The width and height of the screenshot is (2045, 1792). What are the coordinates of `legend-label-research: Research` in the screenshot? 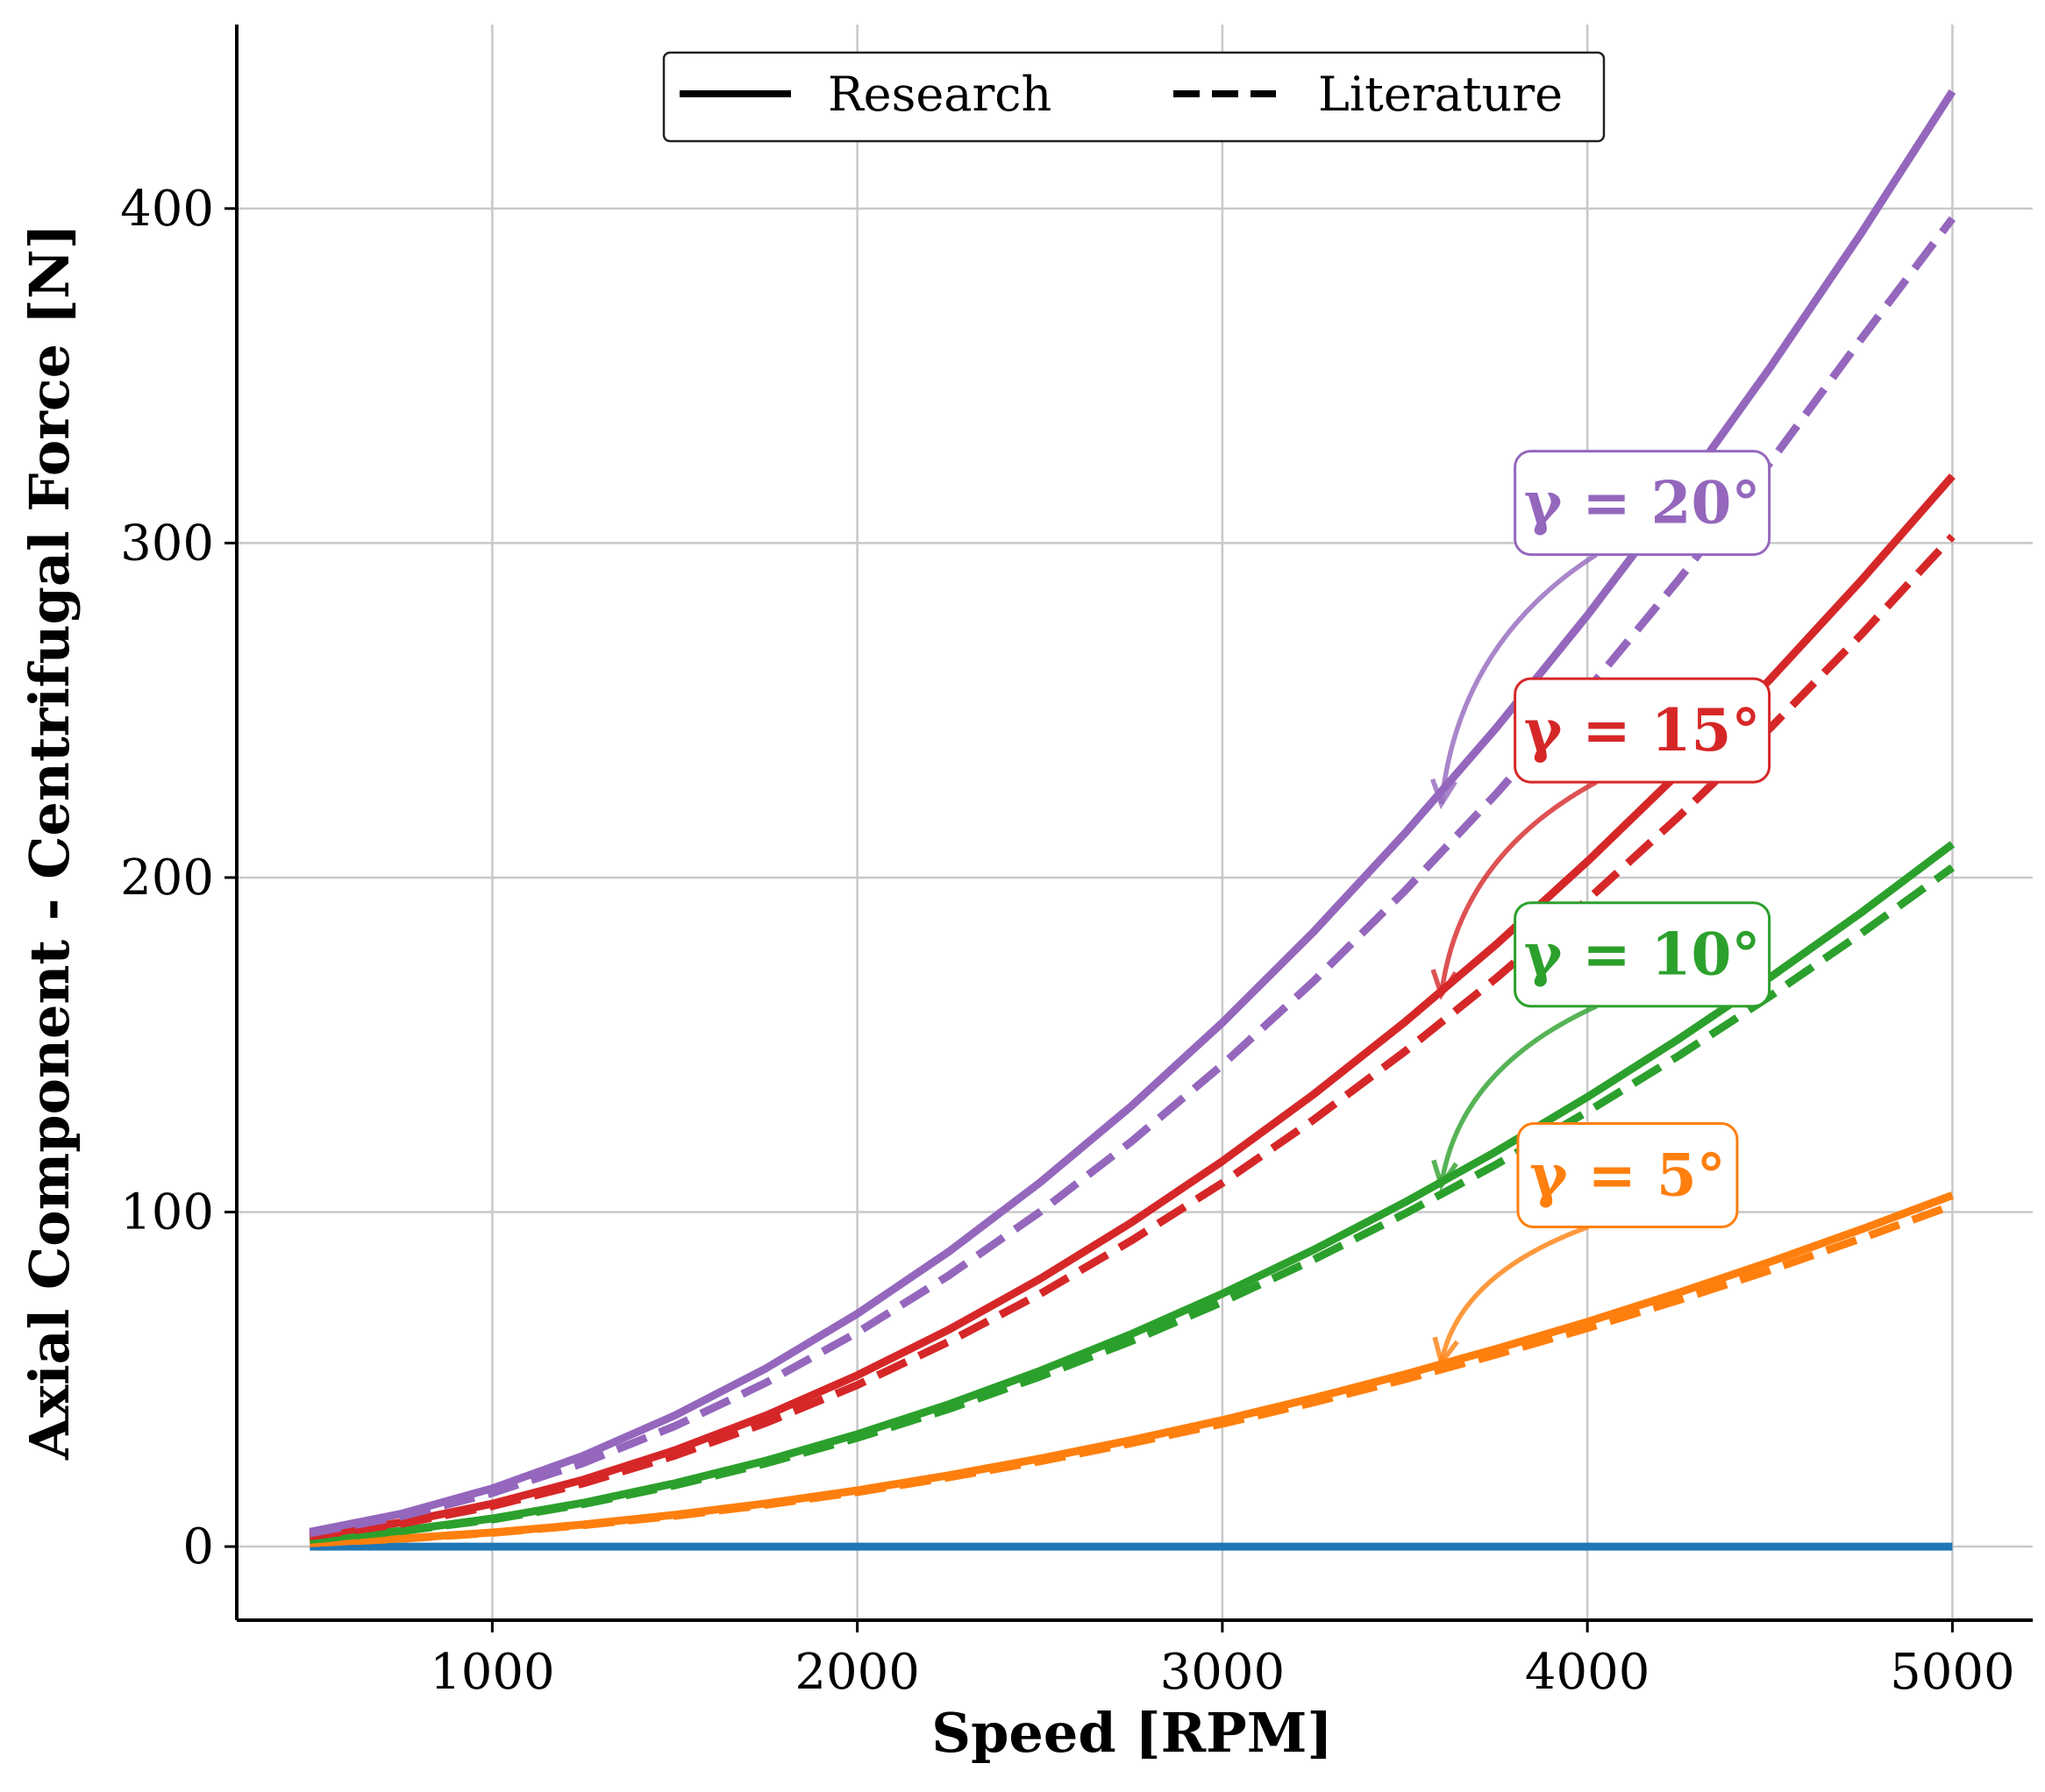 It's located at (939, 94).